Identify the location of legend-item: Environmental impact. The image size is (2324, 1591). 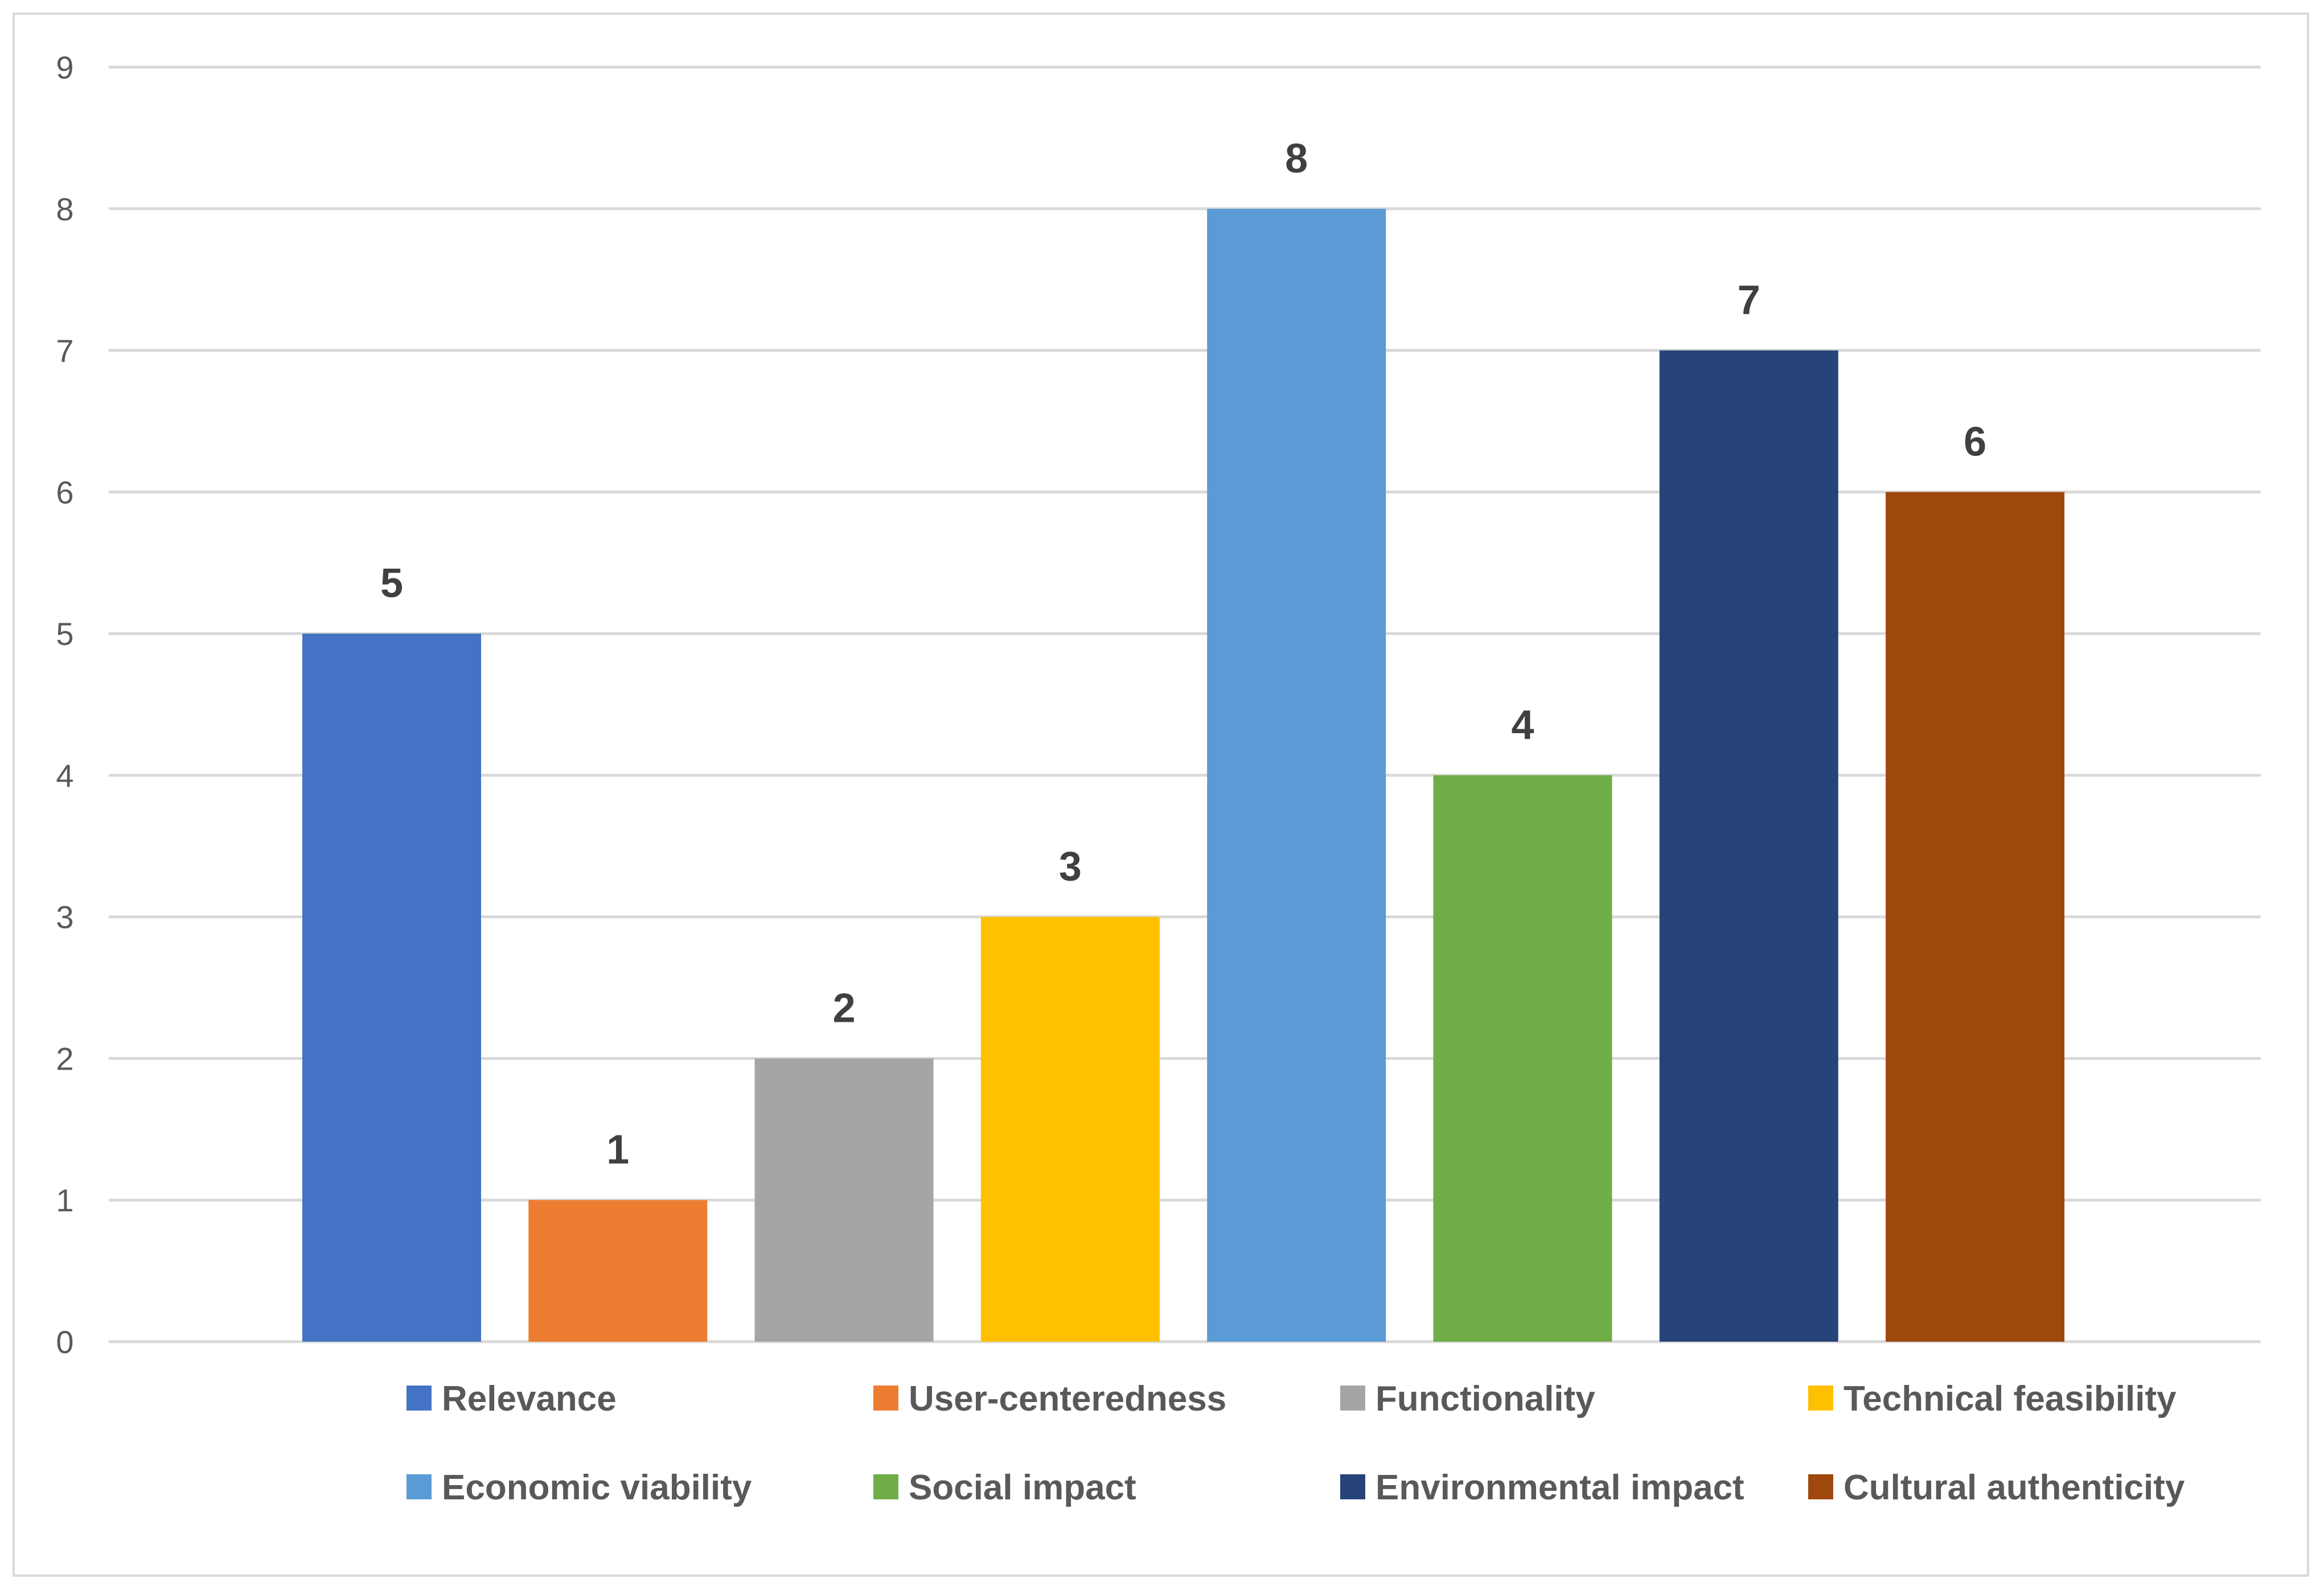
(1542, 1487).